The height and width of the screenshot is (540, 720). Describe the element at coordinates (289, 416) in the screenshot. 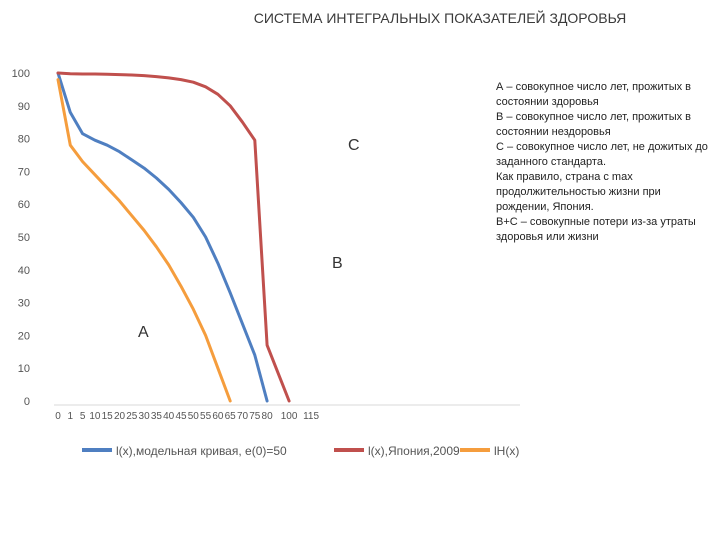

I see `x-tick-label: 100` at that location.